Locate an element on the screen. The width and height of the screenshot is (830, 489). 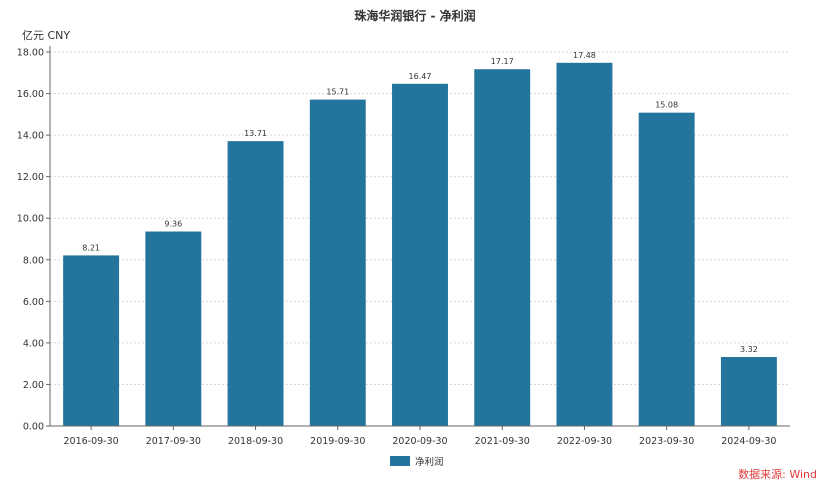
data-label: 3.32 is located at coordinates (749, 349).